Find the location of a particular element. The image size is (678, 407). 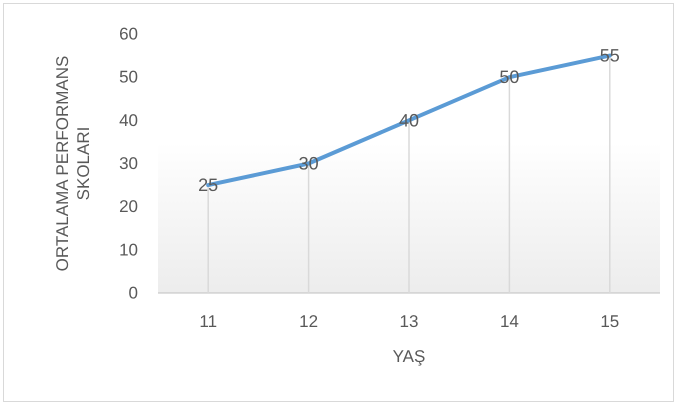

x-axis-title: YAŞ is located at coordinates (409, 356).